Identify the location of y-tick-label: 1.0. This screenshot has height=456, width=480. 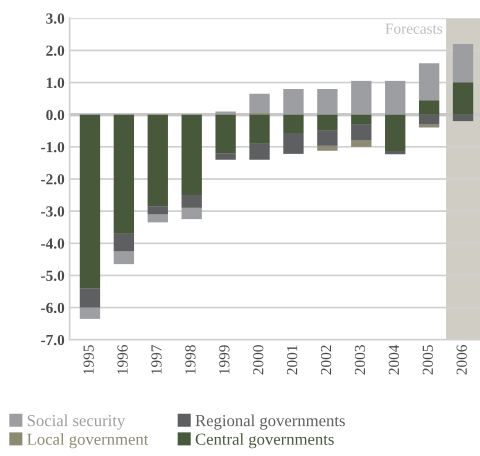
(55, 83).